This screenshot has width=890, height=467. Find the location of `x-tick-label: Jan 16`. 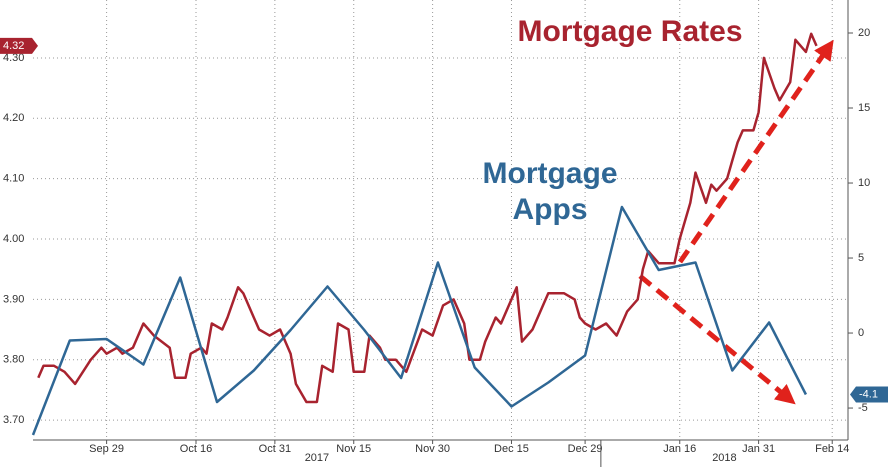

x-tick-label: Jan 16 is located at coordinates (679, 449).